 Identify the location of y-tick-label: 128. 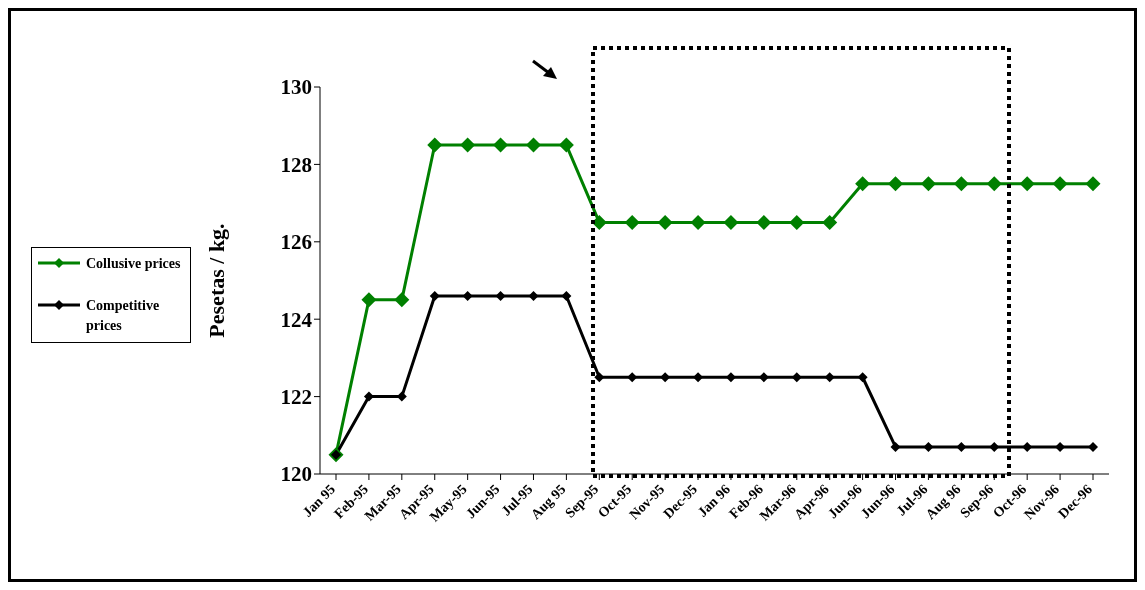
(296, 164).